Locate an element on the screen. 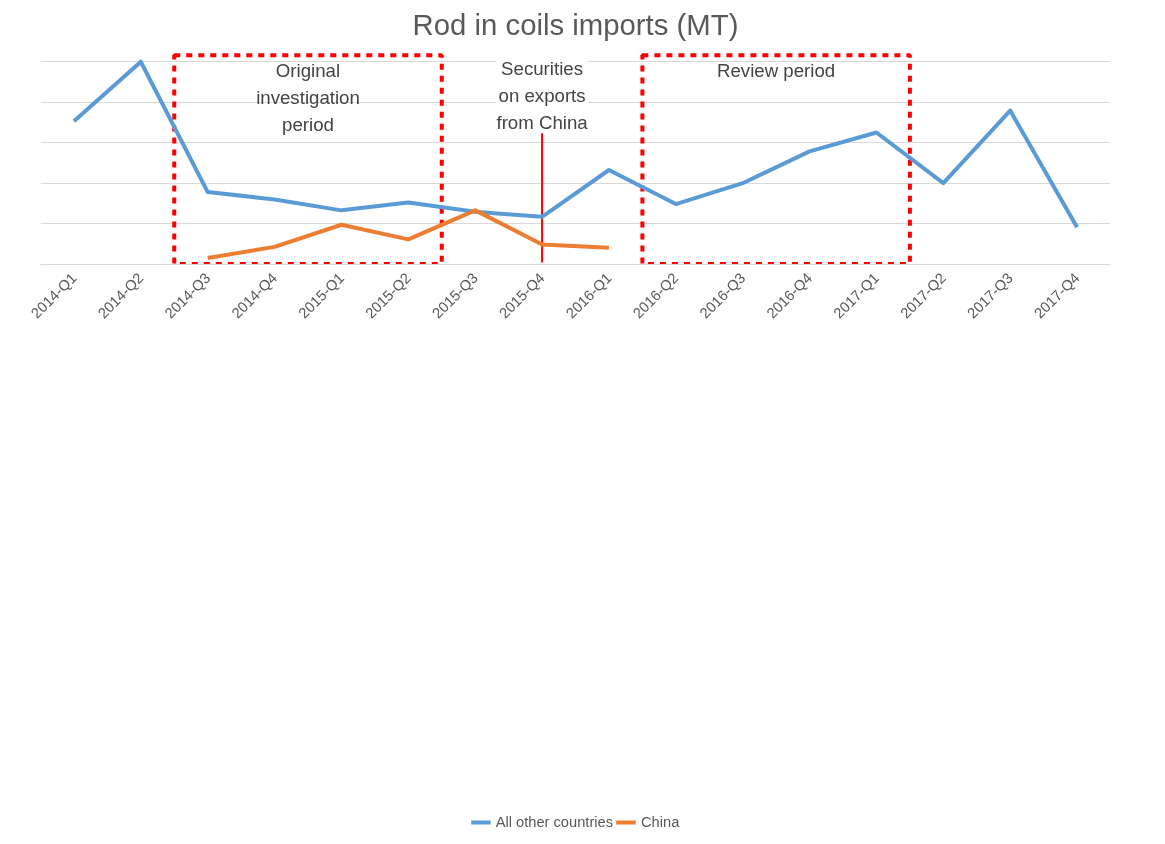  legend-label: All other countries is located at coordinates (554, 822).